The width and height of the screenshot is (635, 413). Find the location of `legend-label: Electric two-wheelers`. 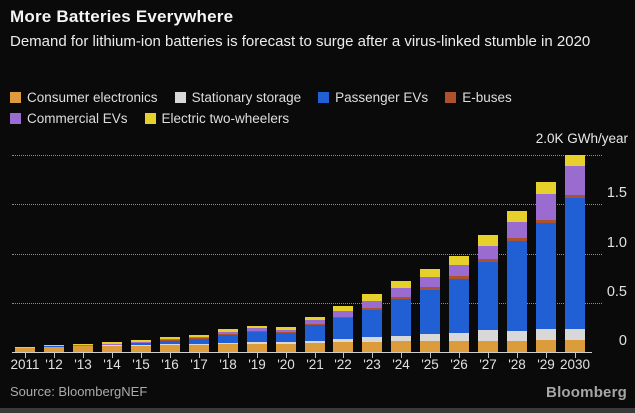

legend-label: Electric two-wheelers is located at coordinates (225, 118).